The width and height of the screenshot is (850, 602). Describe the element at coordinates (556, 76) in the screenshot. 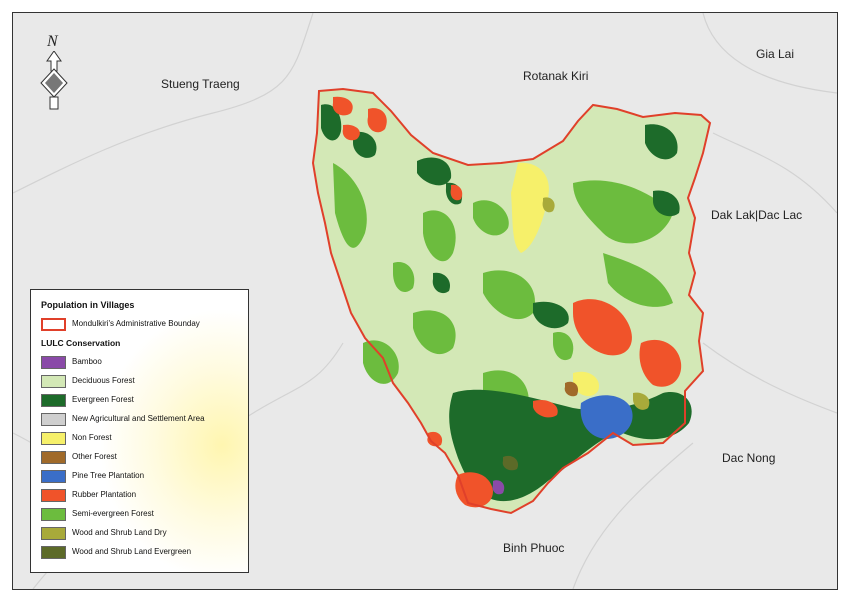

I see `place-label-rotanak-kiri: Rotanak Kiri` at that location.